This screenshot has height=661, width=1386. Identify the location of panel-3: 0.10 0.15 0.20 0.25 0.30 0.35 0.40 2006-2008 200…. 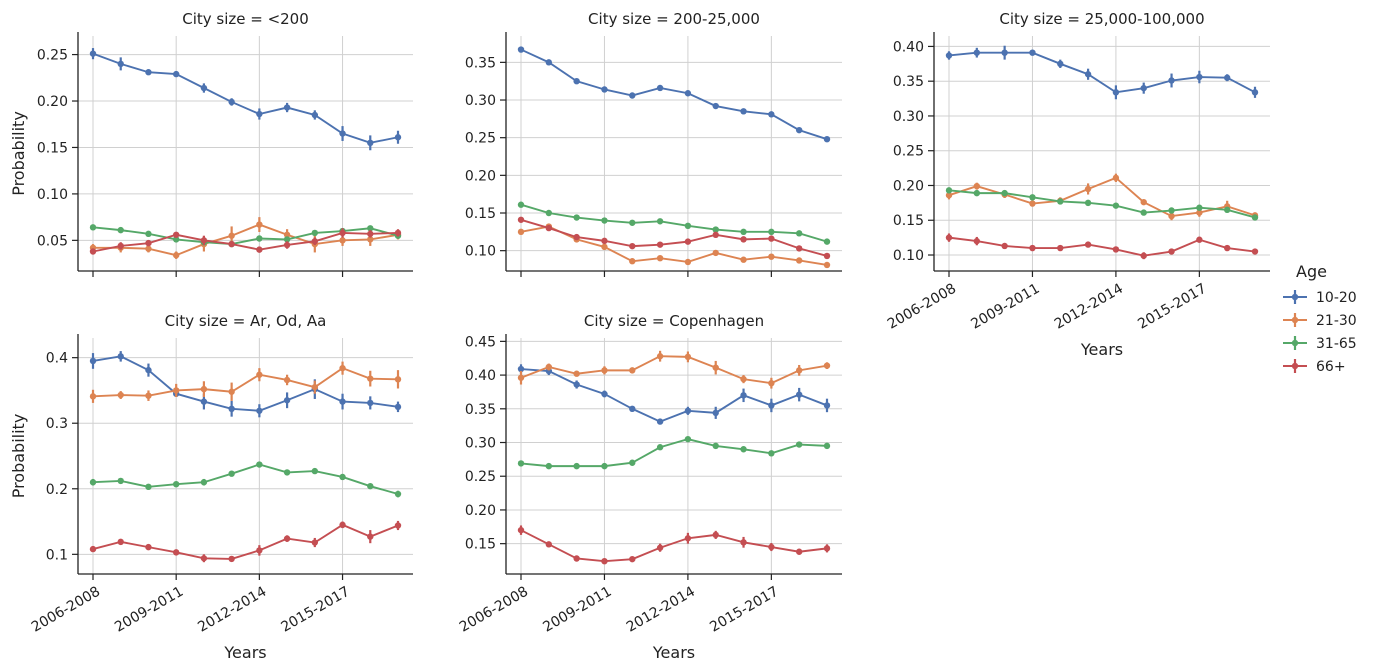
(1077, 184).